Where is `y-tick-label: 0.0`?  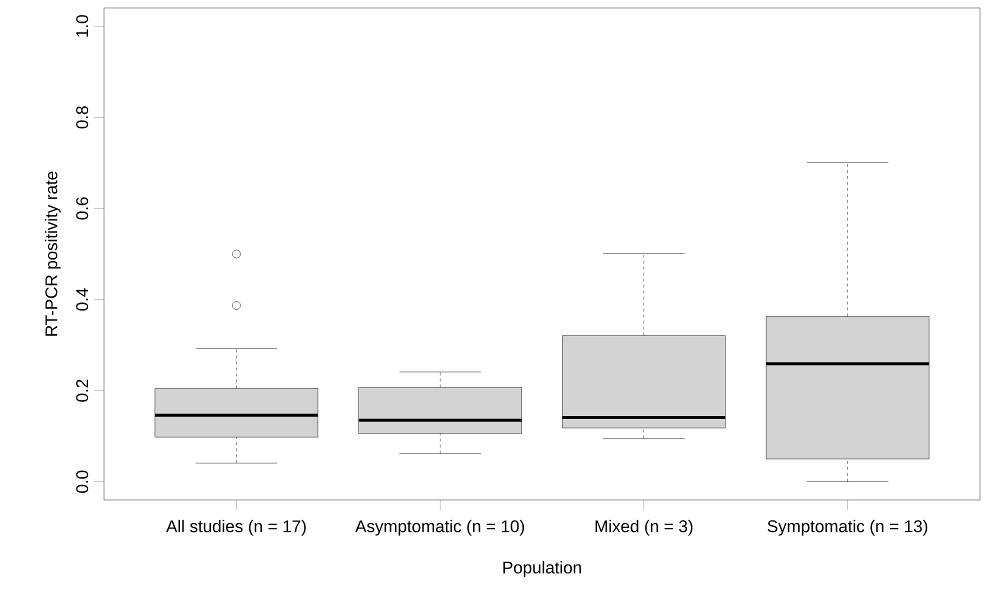 y-tick-label: 0.0 is located at coordinates (82, 481).